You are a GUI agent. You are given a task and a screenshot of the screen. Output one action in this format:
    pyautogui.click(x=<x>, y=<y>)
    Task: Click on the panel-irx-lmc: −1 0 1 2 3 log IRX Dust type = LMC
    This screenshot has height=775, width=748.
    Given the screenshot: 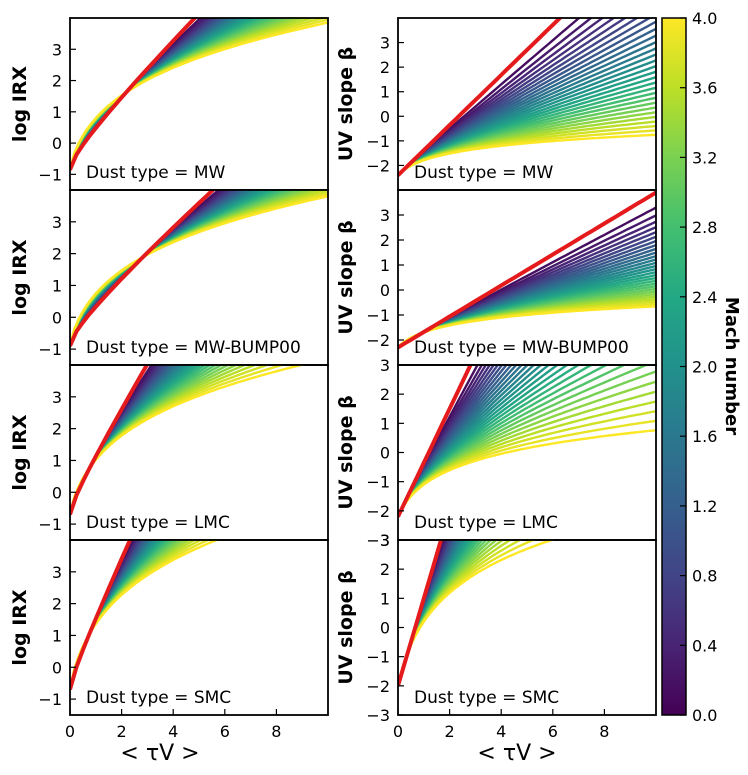 What is the action you would take?
    pyautogui.click(x=169, y=452)
    